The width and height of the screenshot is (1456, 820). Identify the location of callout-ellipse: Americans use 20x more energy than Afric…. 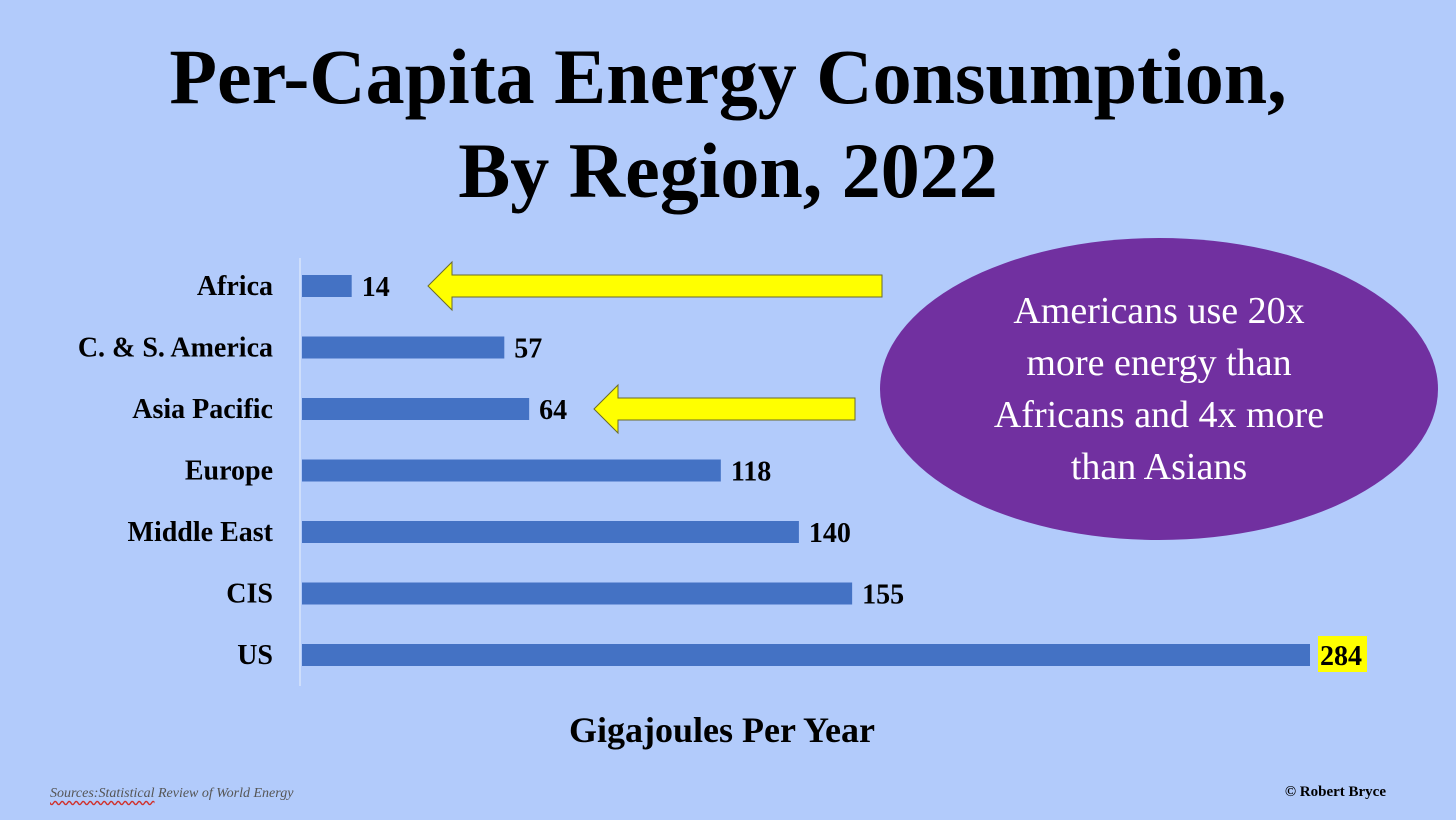
(1159, 389).